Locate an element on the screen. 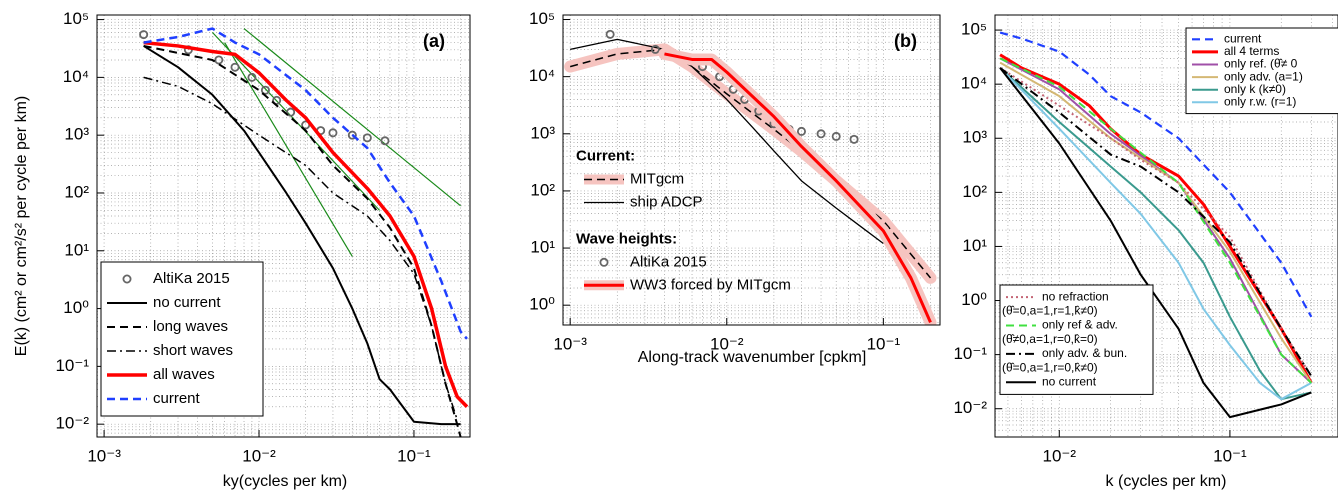  legend-note: (θ̂=0,a=1,r=0,k̂≠0) is located at coordinates (1050, 367).